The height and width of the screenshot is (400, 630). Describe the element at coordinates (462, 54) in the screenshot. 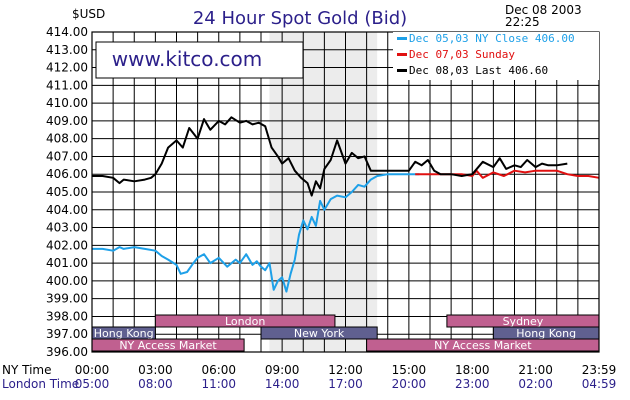

I see `legend-entry: Dec 07,03 Sunday` at that location.